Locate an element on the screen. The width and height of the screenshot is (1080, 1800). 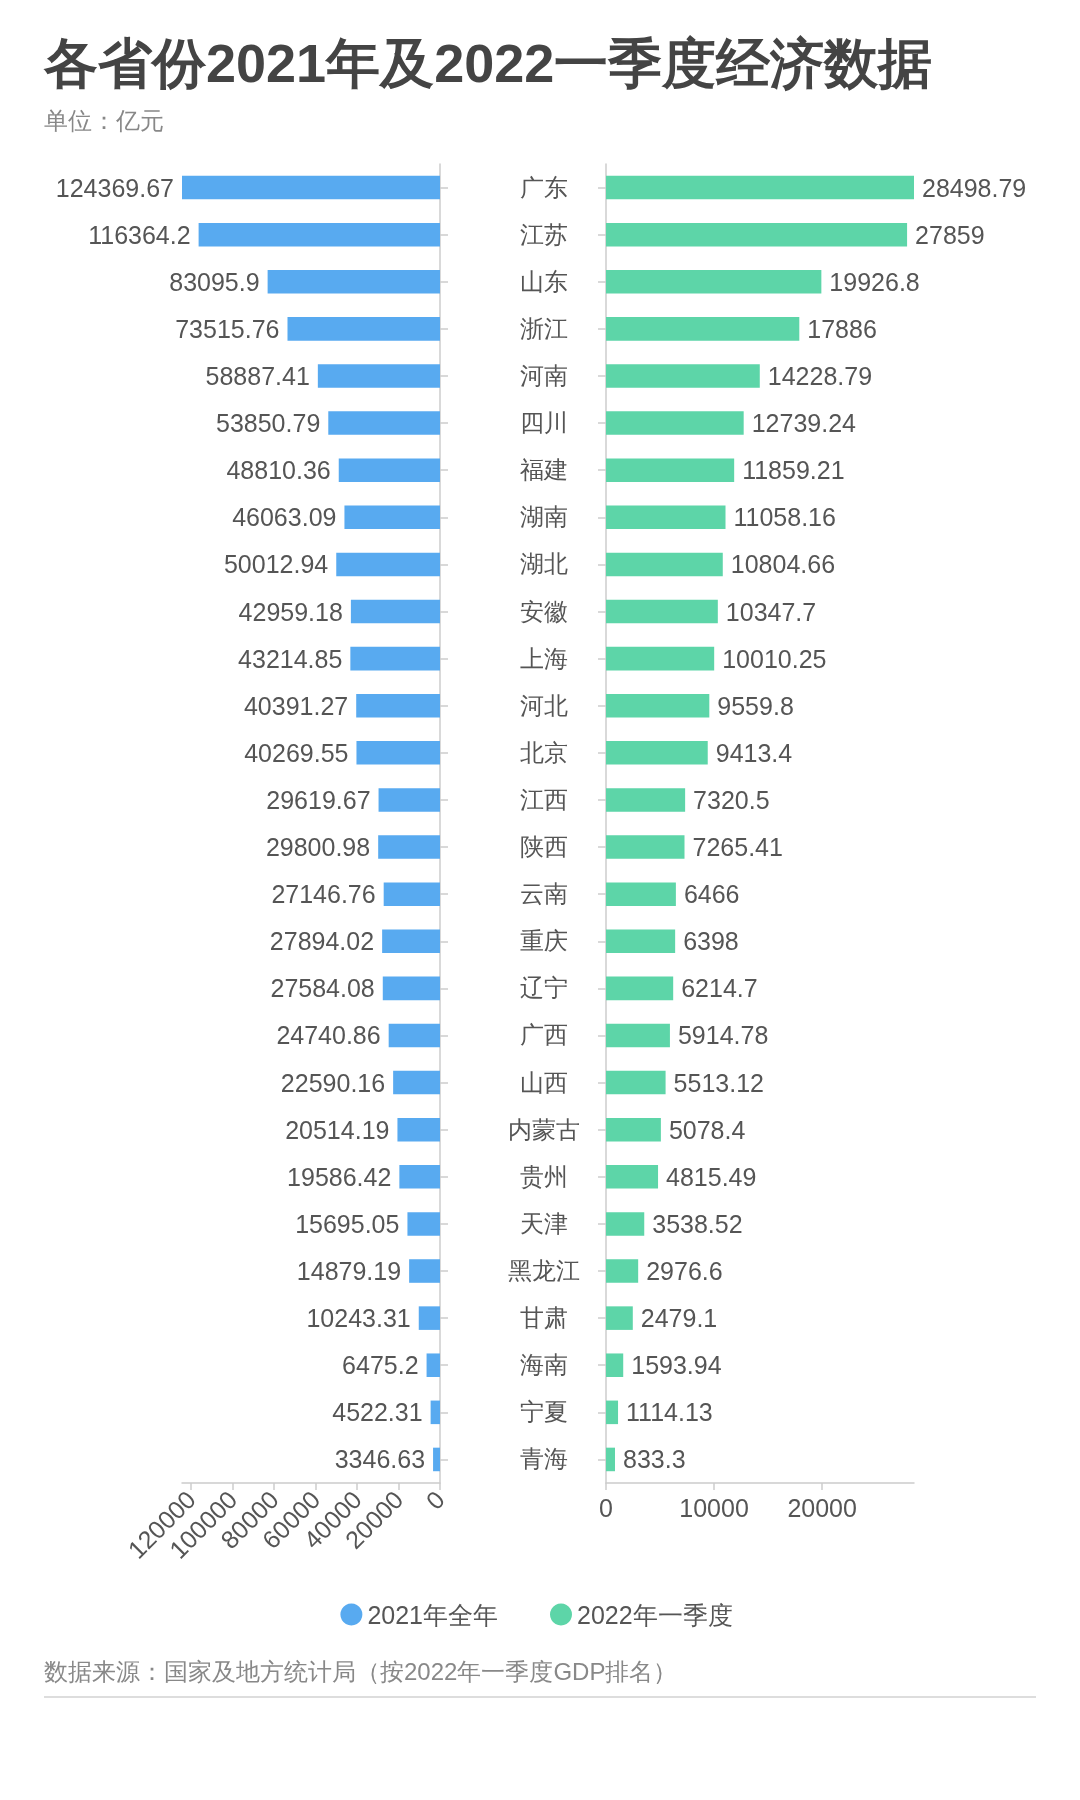
data-label: 14879.19 is located at coordinates (349, 1271).